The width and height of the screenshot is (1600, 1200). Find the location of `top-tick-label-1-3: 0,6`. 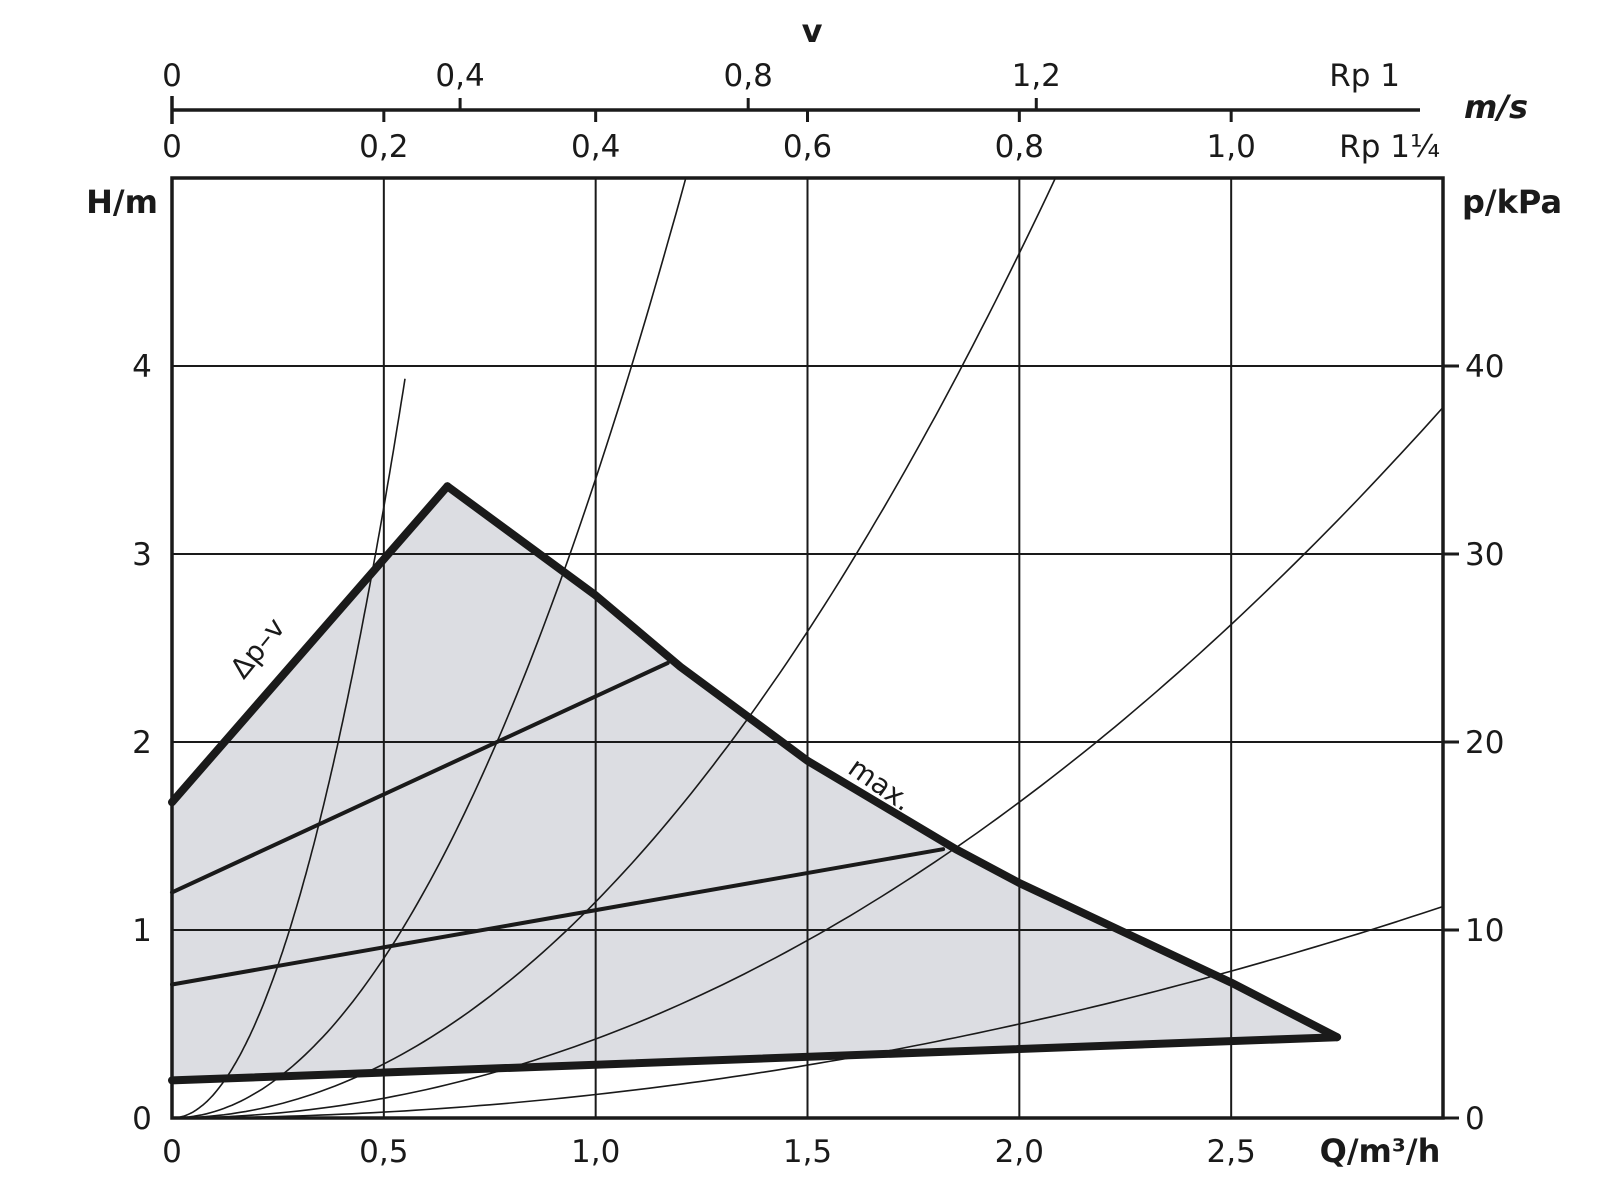

top-tick-label-1-3: 0,6 is located at coordinates (807, 147).